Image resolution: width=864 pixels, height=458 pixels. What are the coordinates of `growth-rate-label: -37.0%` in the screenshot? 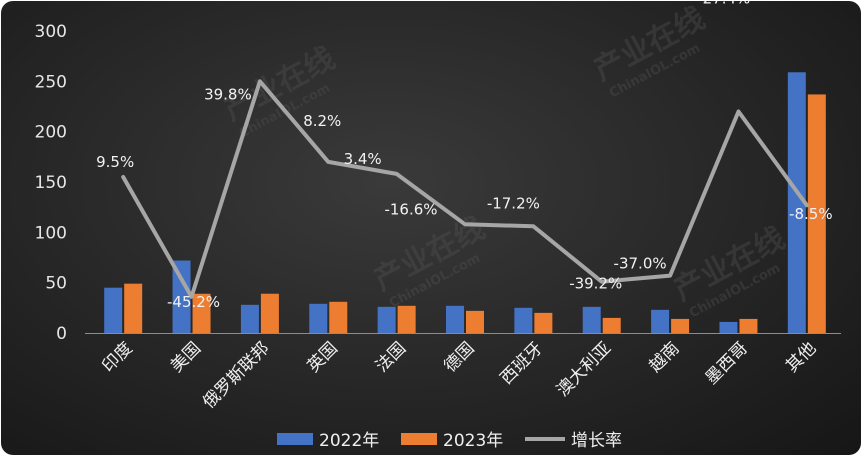 It's located at (640, 264).